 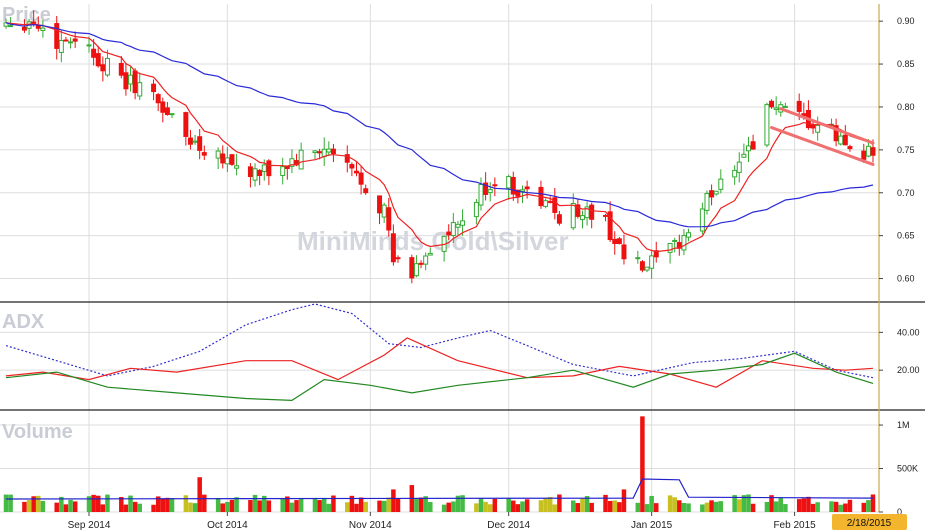 I want to click on adx-tick-label: 20.00, so click(x=908, y=370).